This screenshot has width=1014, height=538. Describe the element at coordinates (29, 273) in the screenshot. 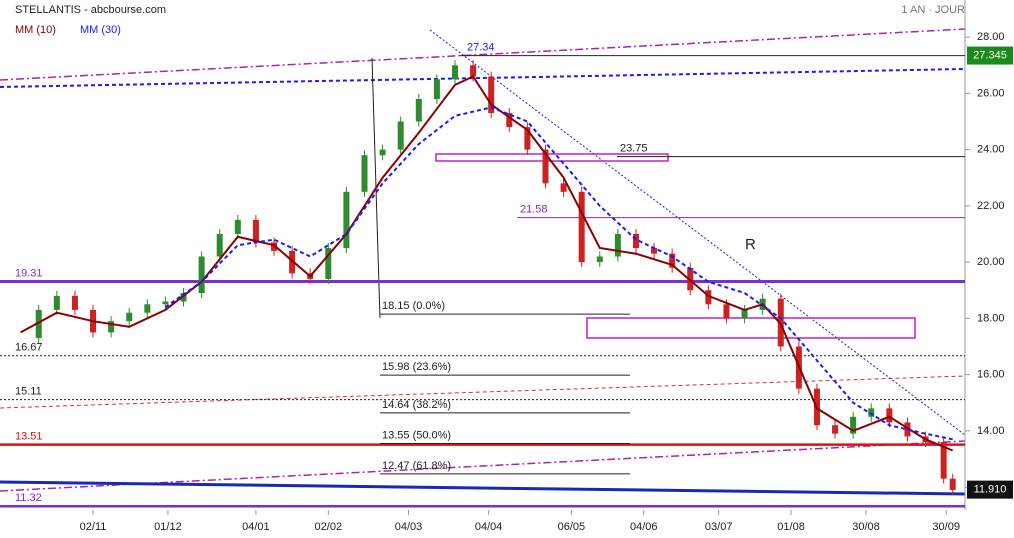

I see `level-label: 19.31` at that location.